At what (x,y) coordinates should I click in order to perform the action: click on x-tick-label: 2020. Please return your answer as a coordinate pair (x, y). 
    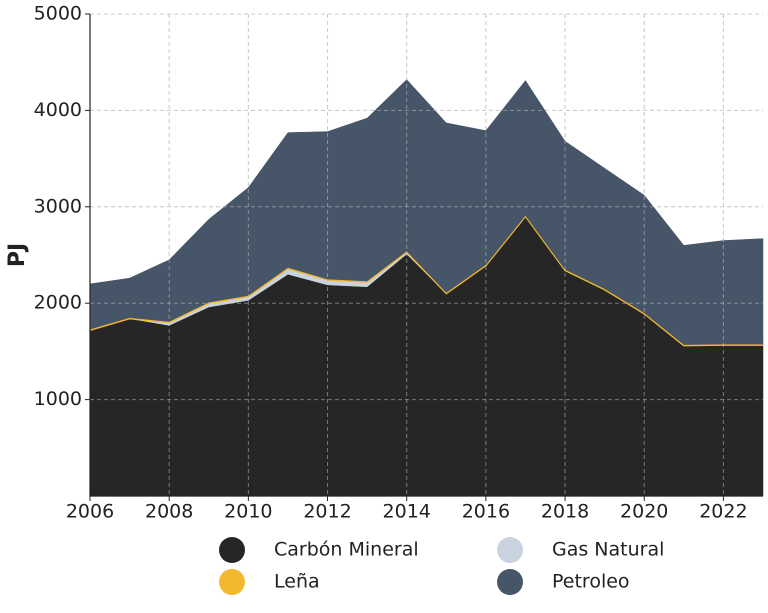
    Looking at the image, I should click on (644, 512).